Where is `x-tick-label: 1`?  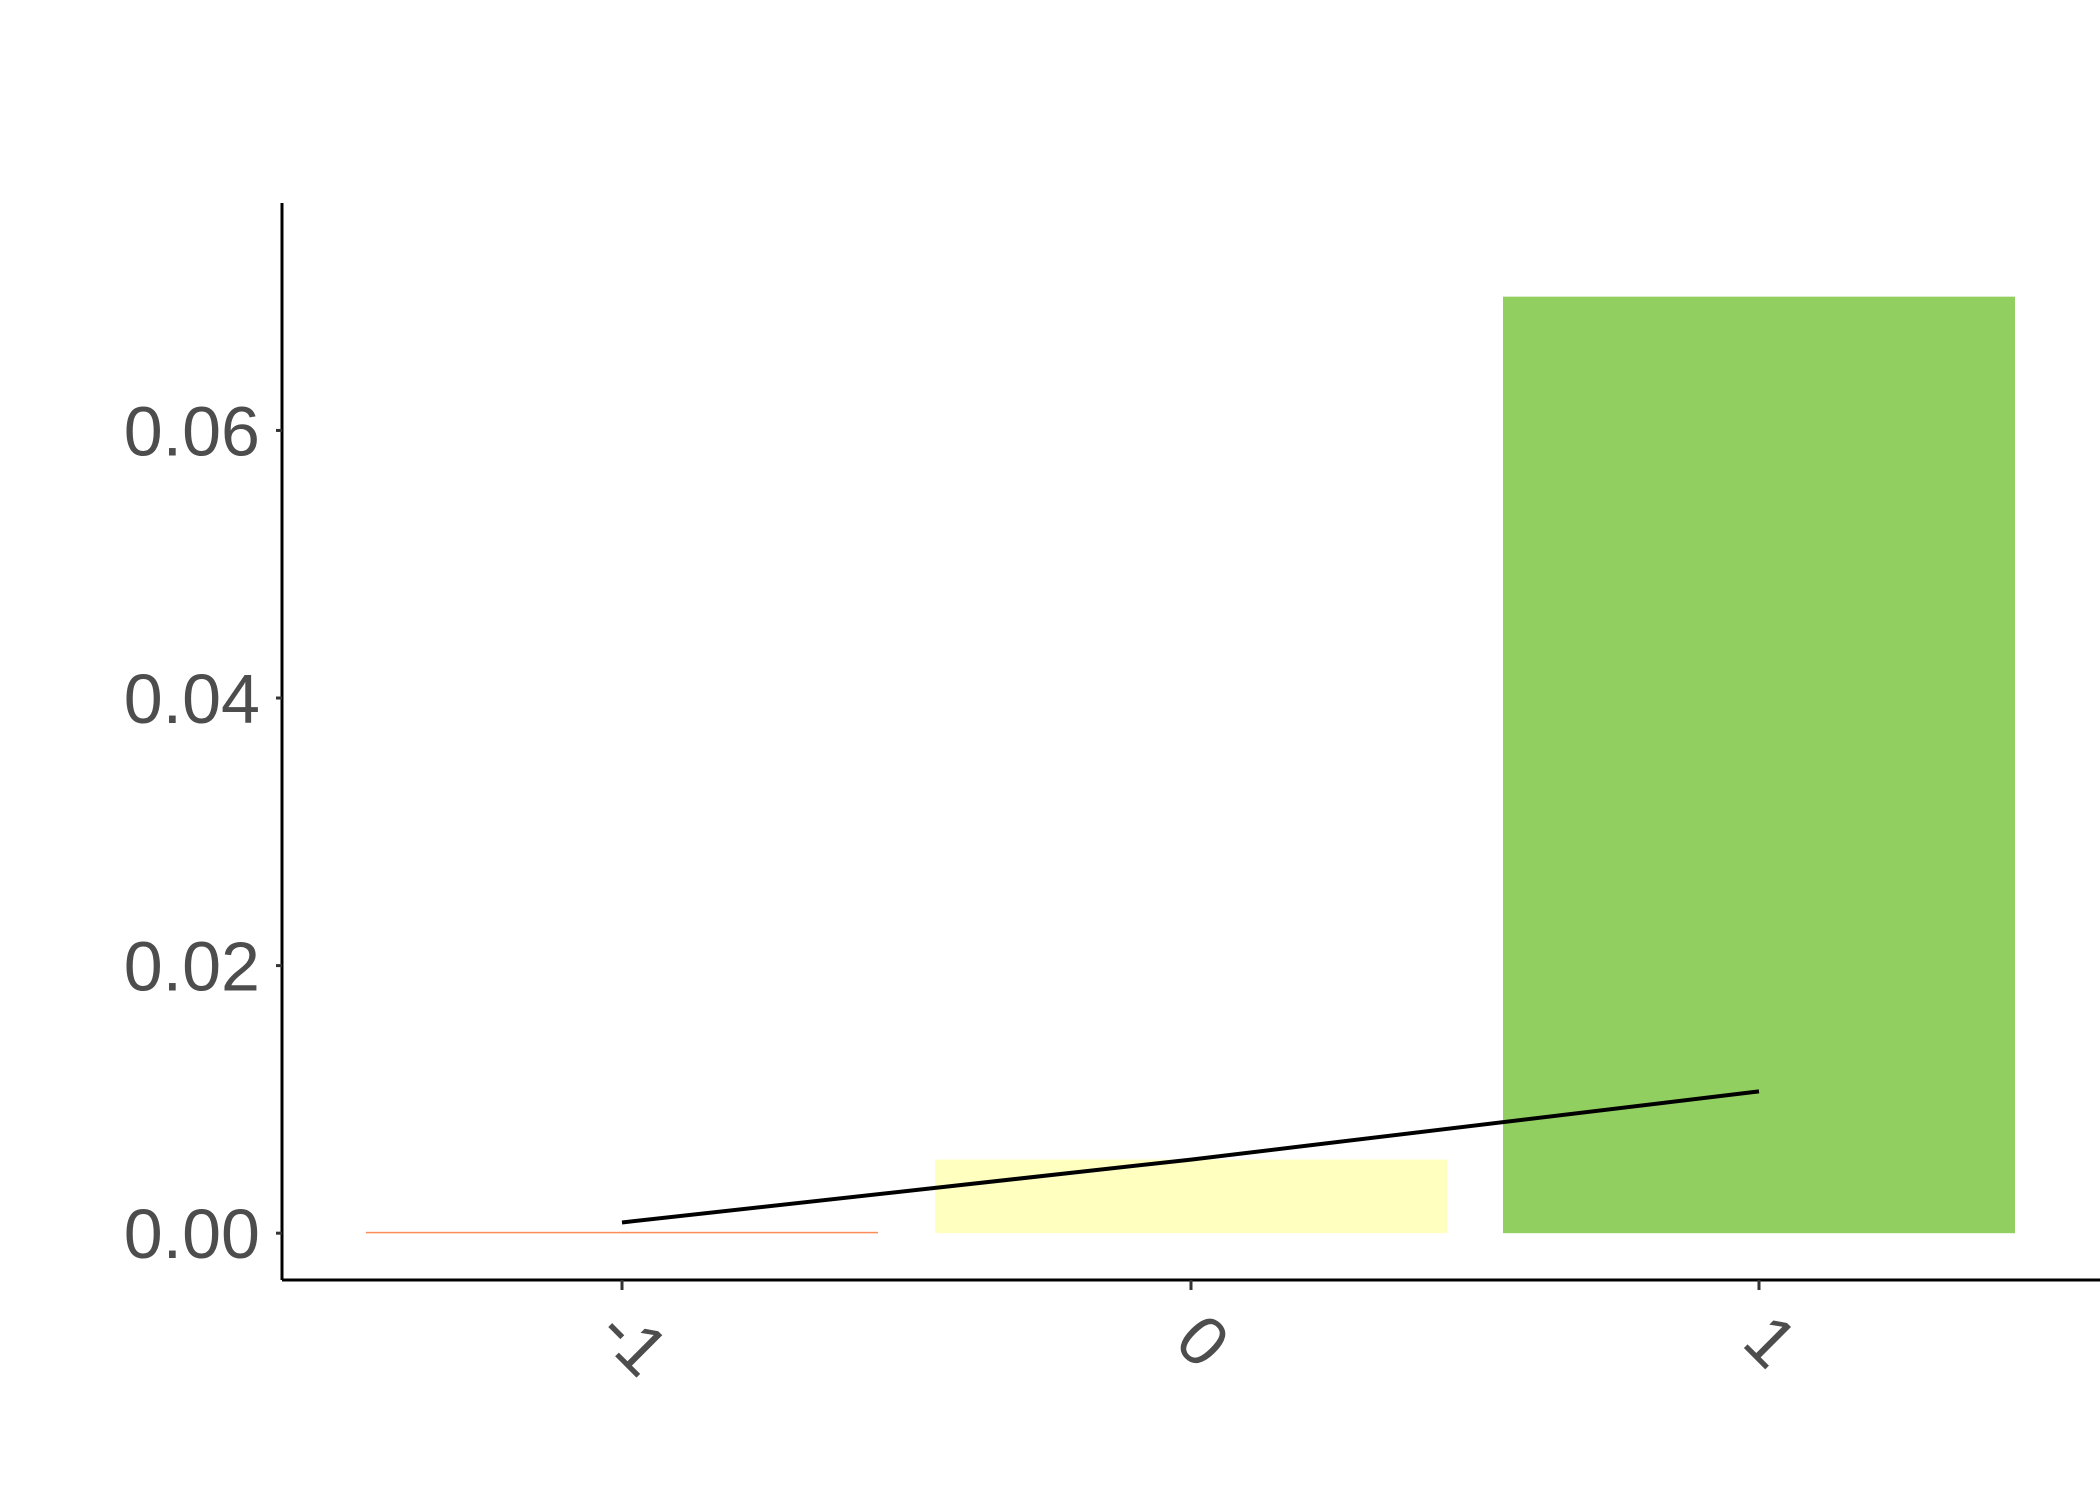 x-tick-label: 1 is located at coordinates (1771, 1341).